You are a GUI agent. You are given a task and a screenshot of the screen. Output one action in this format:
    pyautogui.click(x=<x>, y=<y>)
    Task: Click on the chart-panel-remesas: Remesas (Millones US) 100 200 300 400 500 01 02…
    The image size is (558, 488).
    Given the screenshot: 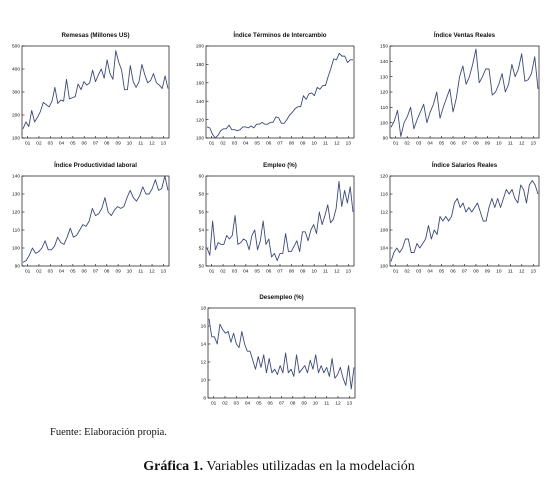 What is the action you would take?
    pyautogui.click(x=91, y=89)
    